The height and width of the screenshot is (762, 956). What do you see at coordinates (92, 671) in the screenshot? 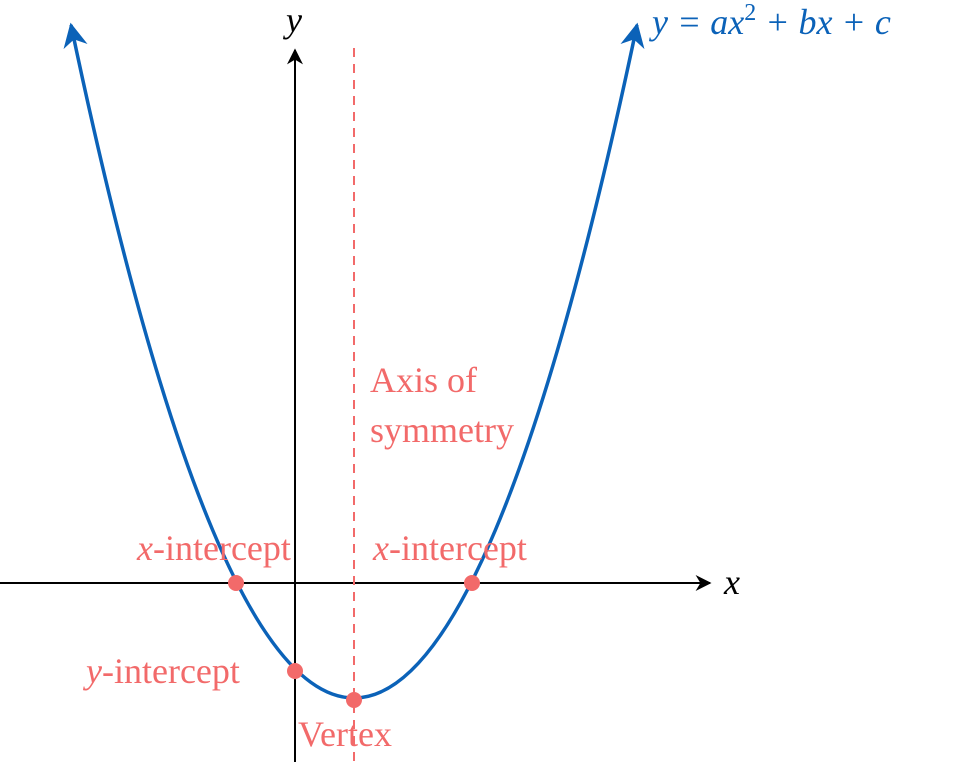
I see `label-var: y` at bounding box center [92, 671].